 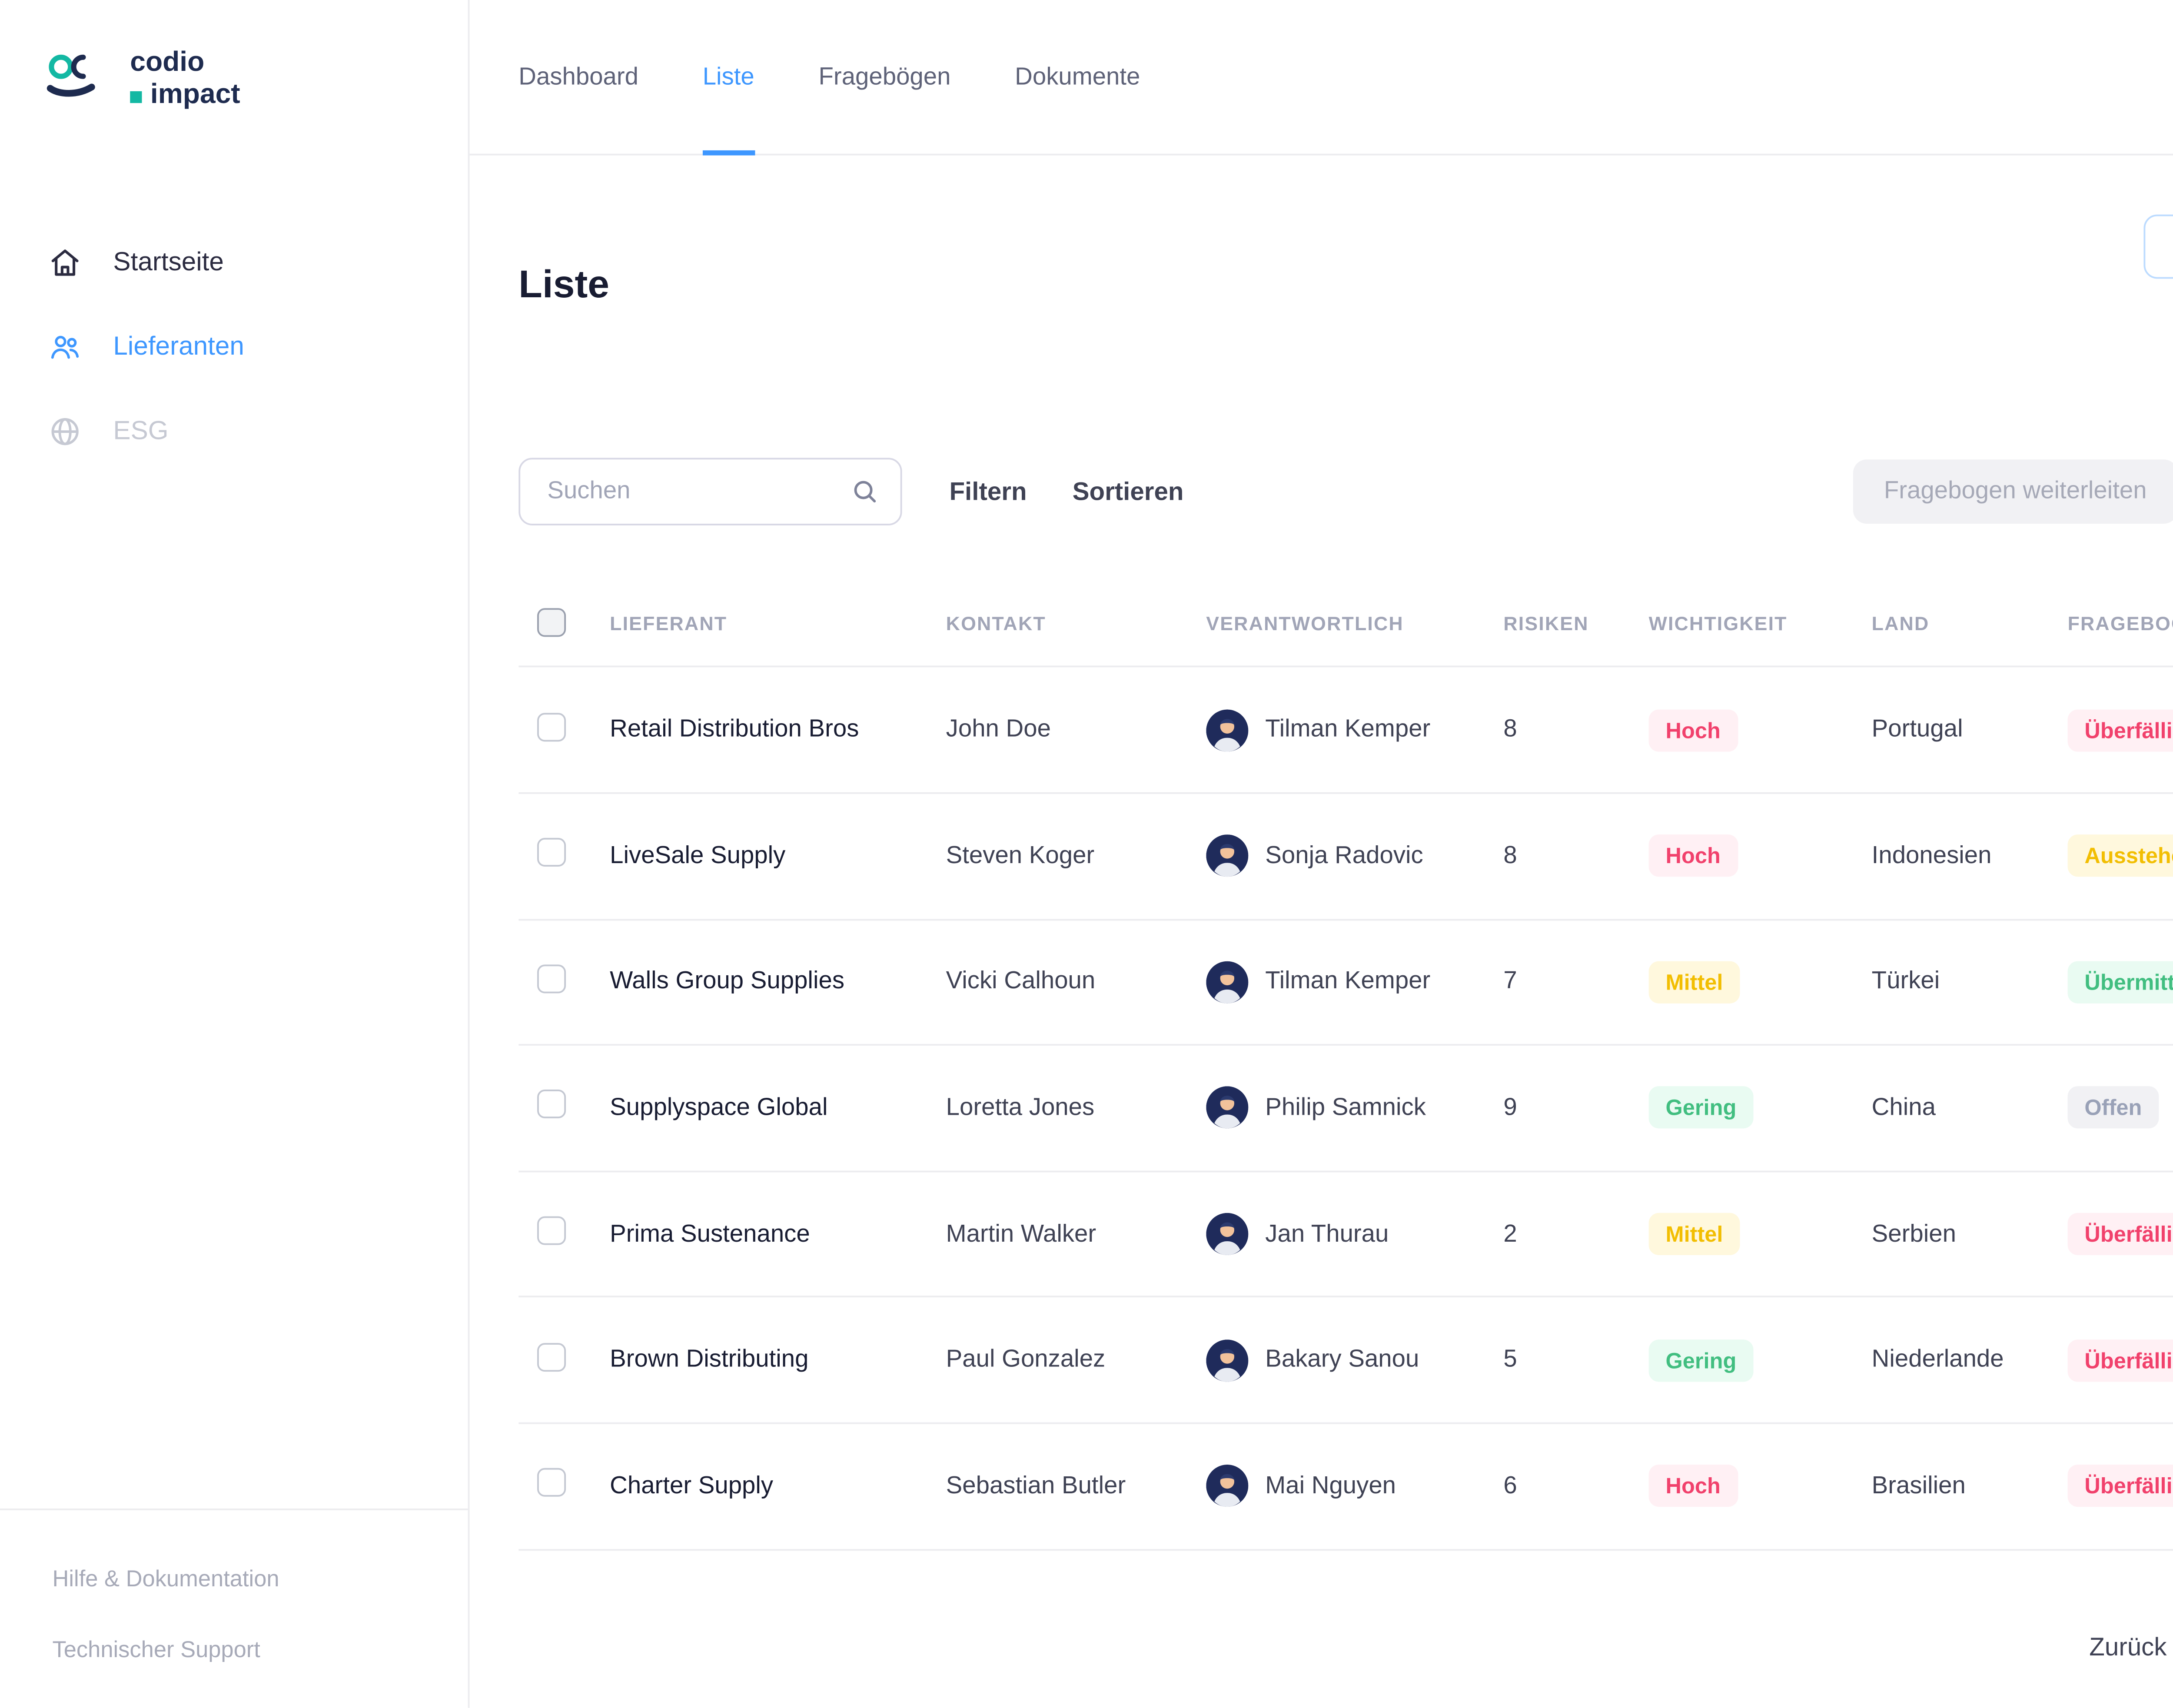 What do you see at coordinates (1900, 625) in the screenshot?
I see `col-header-land: LAND` at bounding box center [1900, 625].